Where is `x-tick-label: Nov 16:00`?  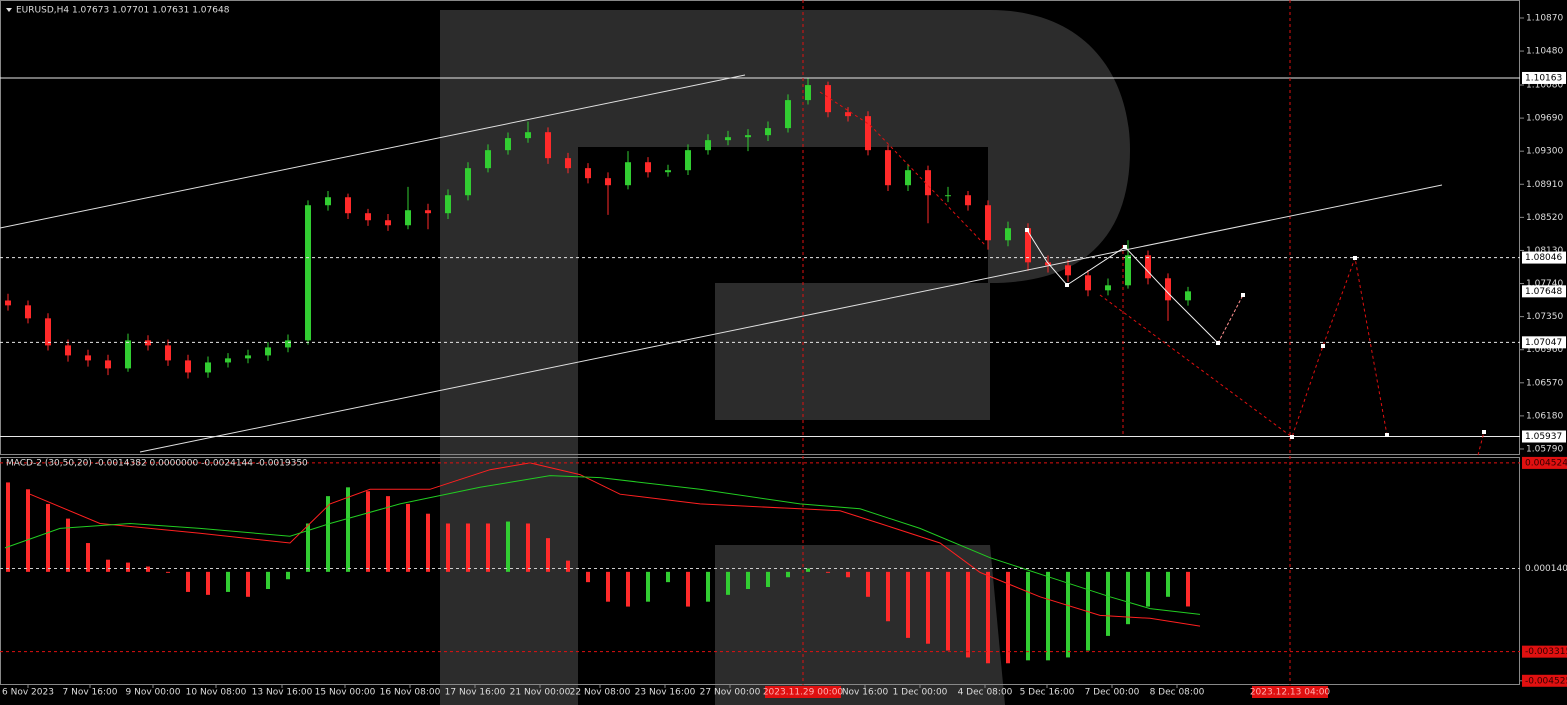 x-tick-label: Nov 16:00 is located at coordinates (865, 693).